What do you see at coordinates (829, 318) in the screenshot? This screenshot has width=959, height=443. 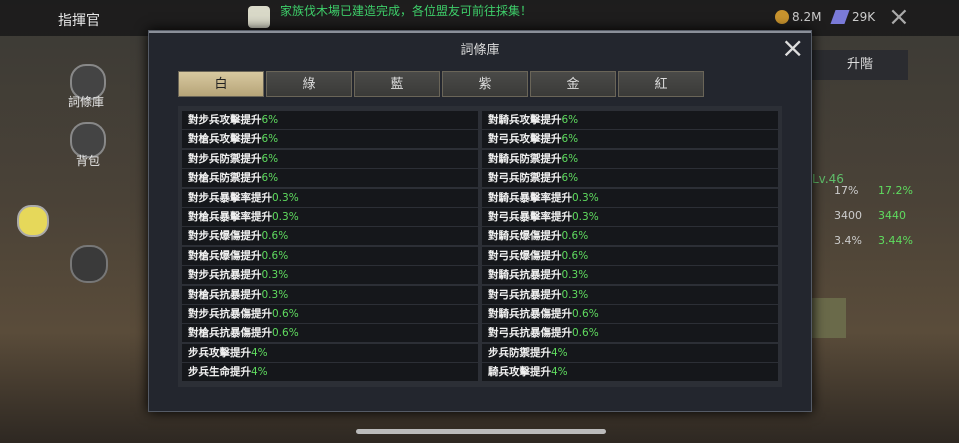 I see `gear-icon` at bounding box center [829, 318].